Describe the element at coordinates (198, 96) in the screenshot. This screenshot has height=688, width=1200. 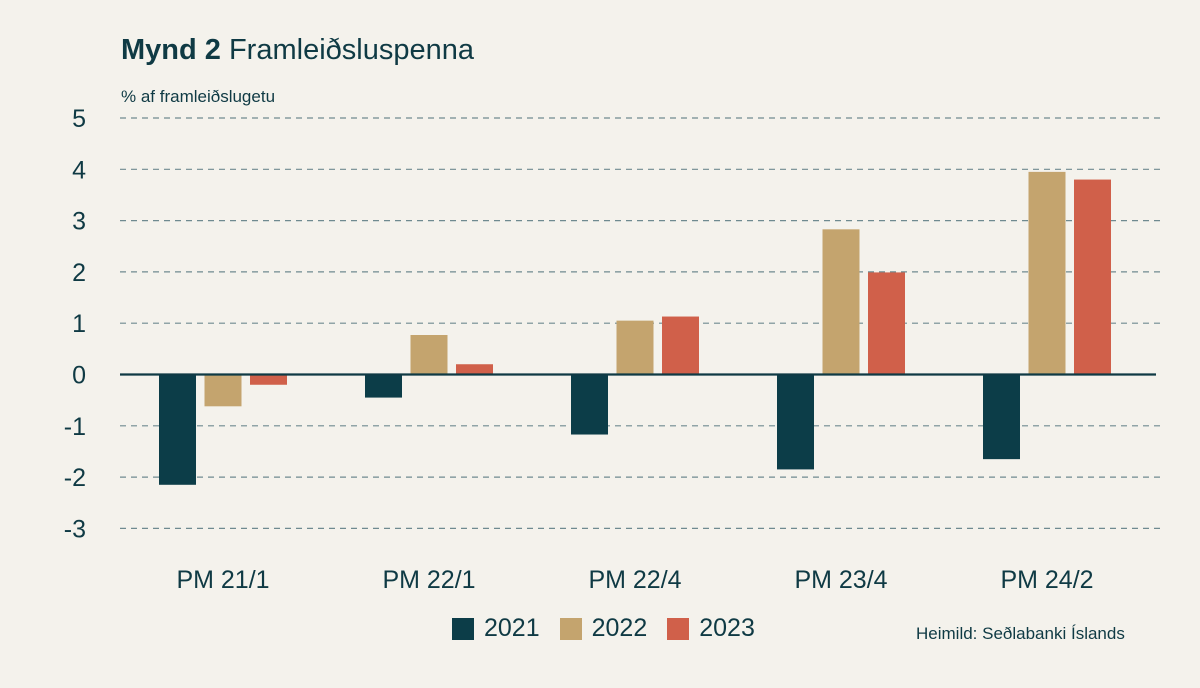
I see `y-axis-label: % af framleiðslugetu` at that location.